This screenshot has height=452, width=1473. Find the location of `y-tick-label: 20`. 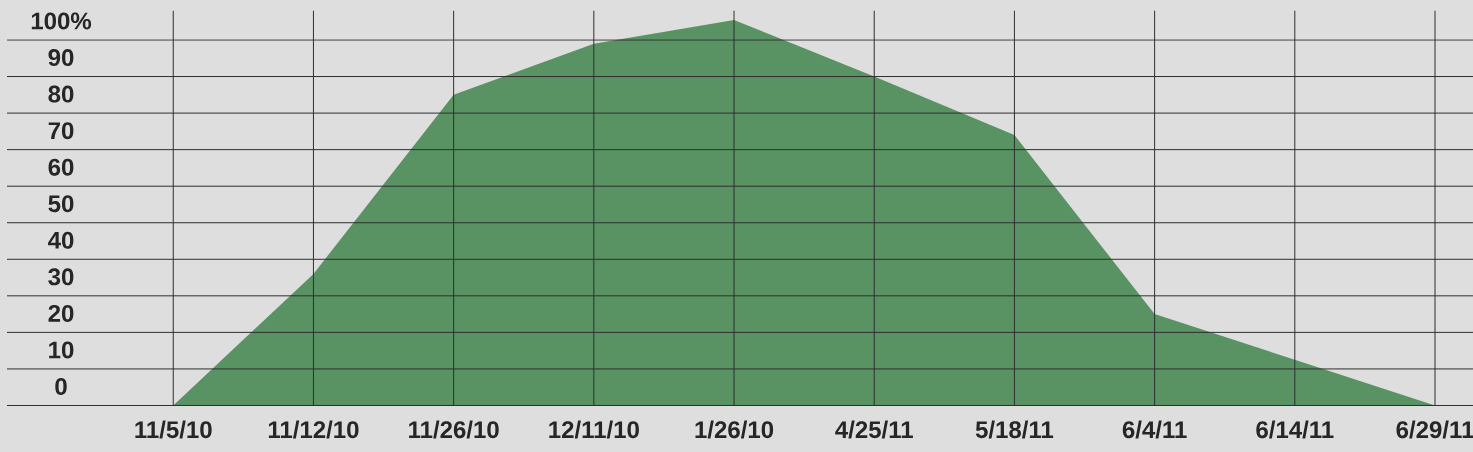

y-tick-label: 20 is located at coordinates (61, 313).